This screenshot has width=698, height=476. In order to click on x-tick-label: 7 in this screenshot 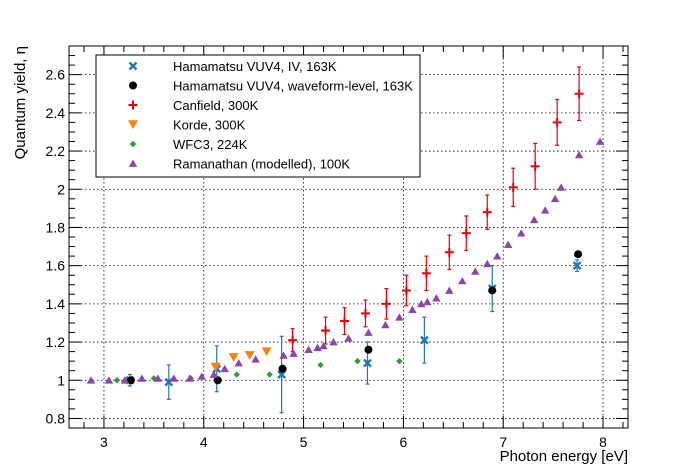, I will do `click(503, 442)`.